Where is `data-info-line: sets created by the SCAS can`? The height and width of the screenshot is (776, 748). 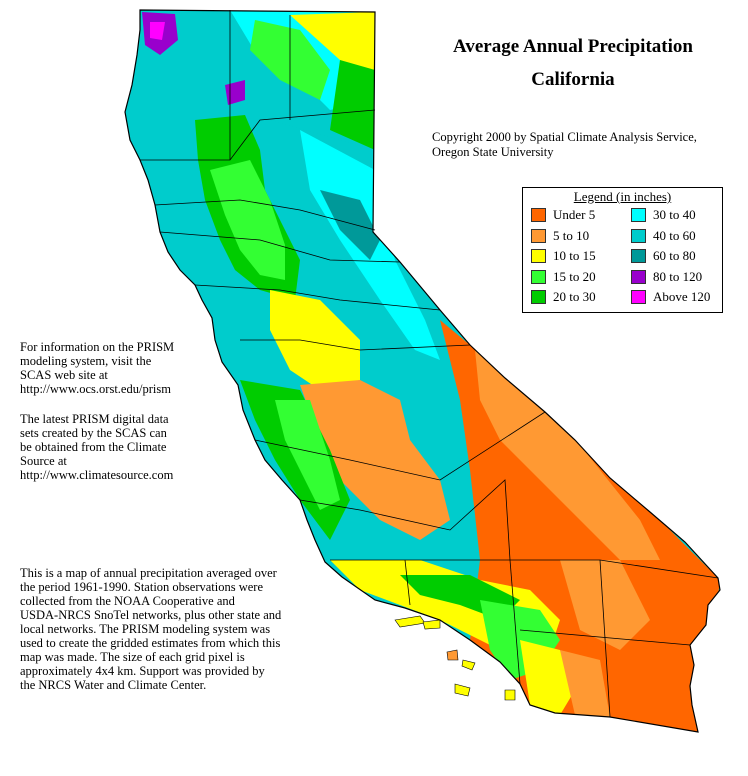
data-info-line: sets created by the SCAS can is located at coordinates (93, 433).